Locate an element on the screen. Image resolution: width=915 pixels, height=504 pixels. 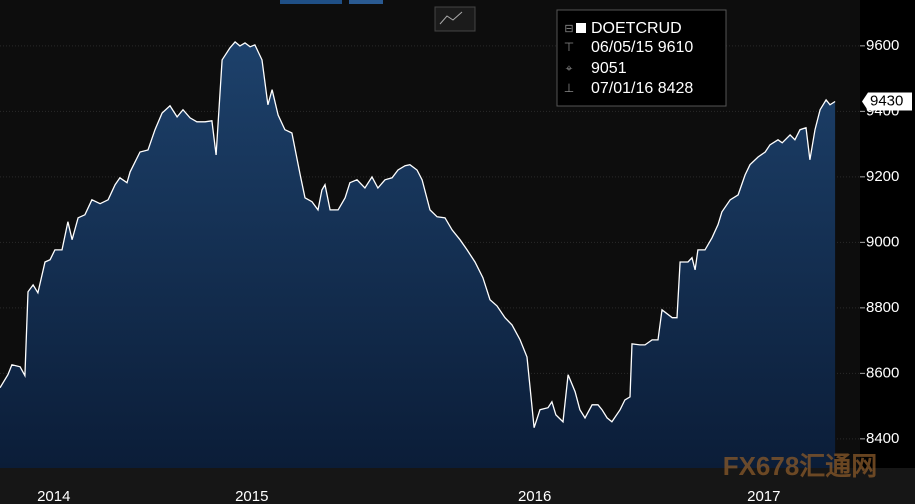
y-tick-label: 8600 is located at coordinates (882, 372).